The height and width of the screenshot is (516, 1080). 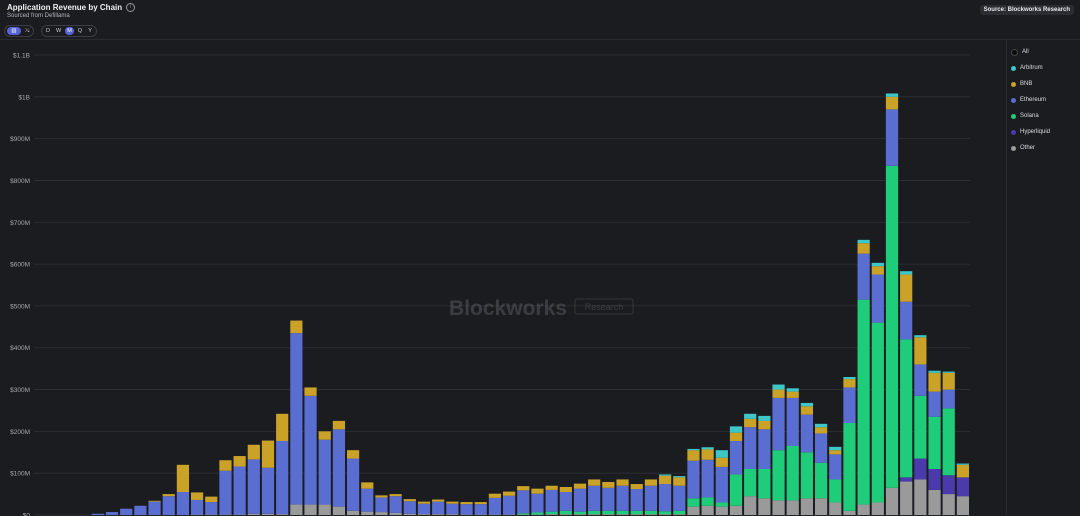 I want to click on legend-item-other: Other, so click(x=1030, y=148).